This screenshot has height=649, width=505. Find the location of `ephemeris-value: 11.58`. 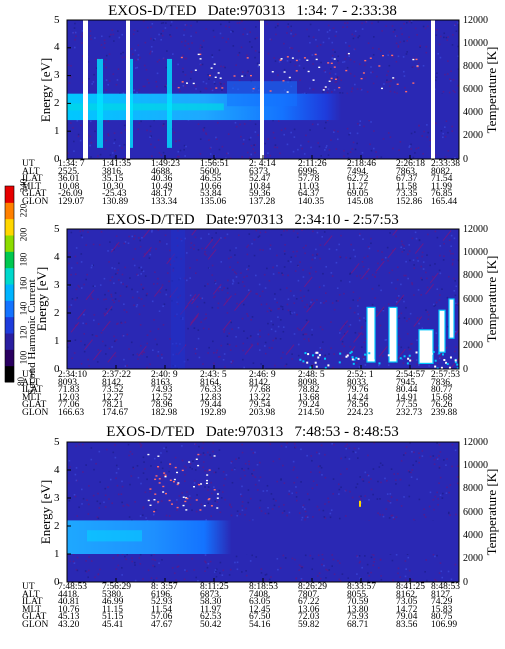

ephemeris-value: 11.58 is located at coordinates (407, 186).